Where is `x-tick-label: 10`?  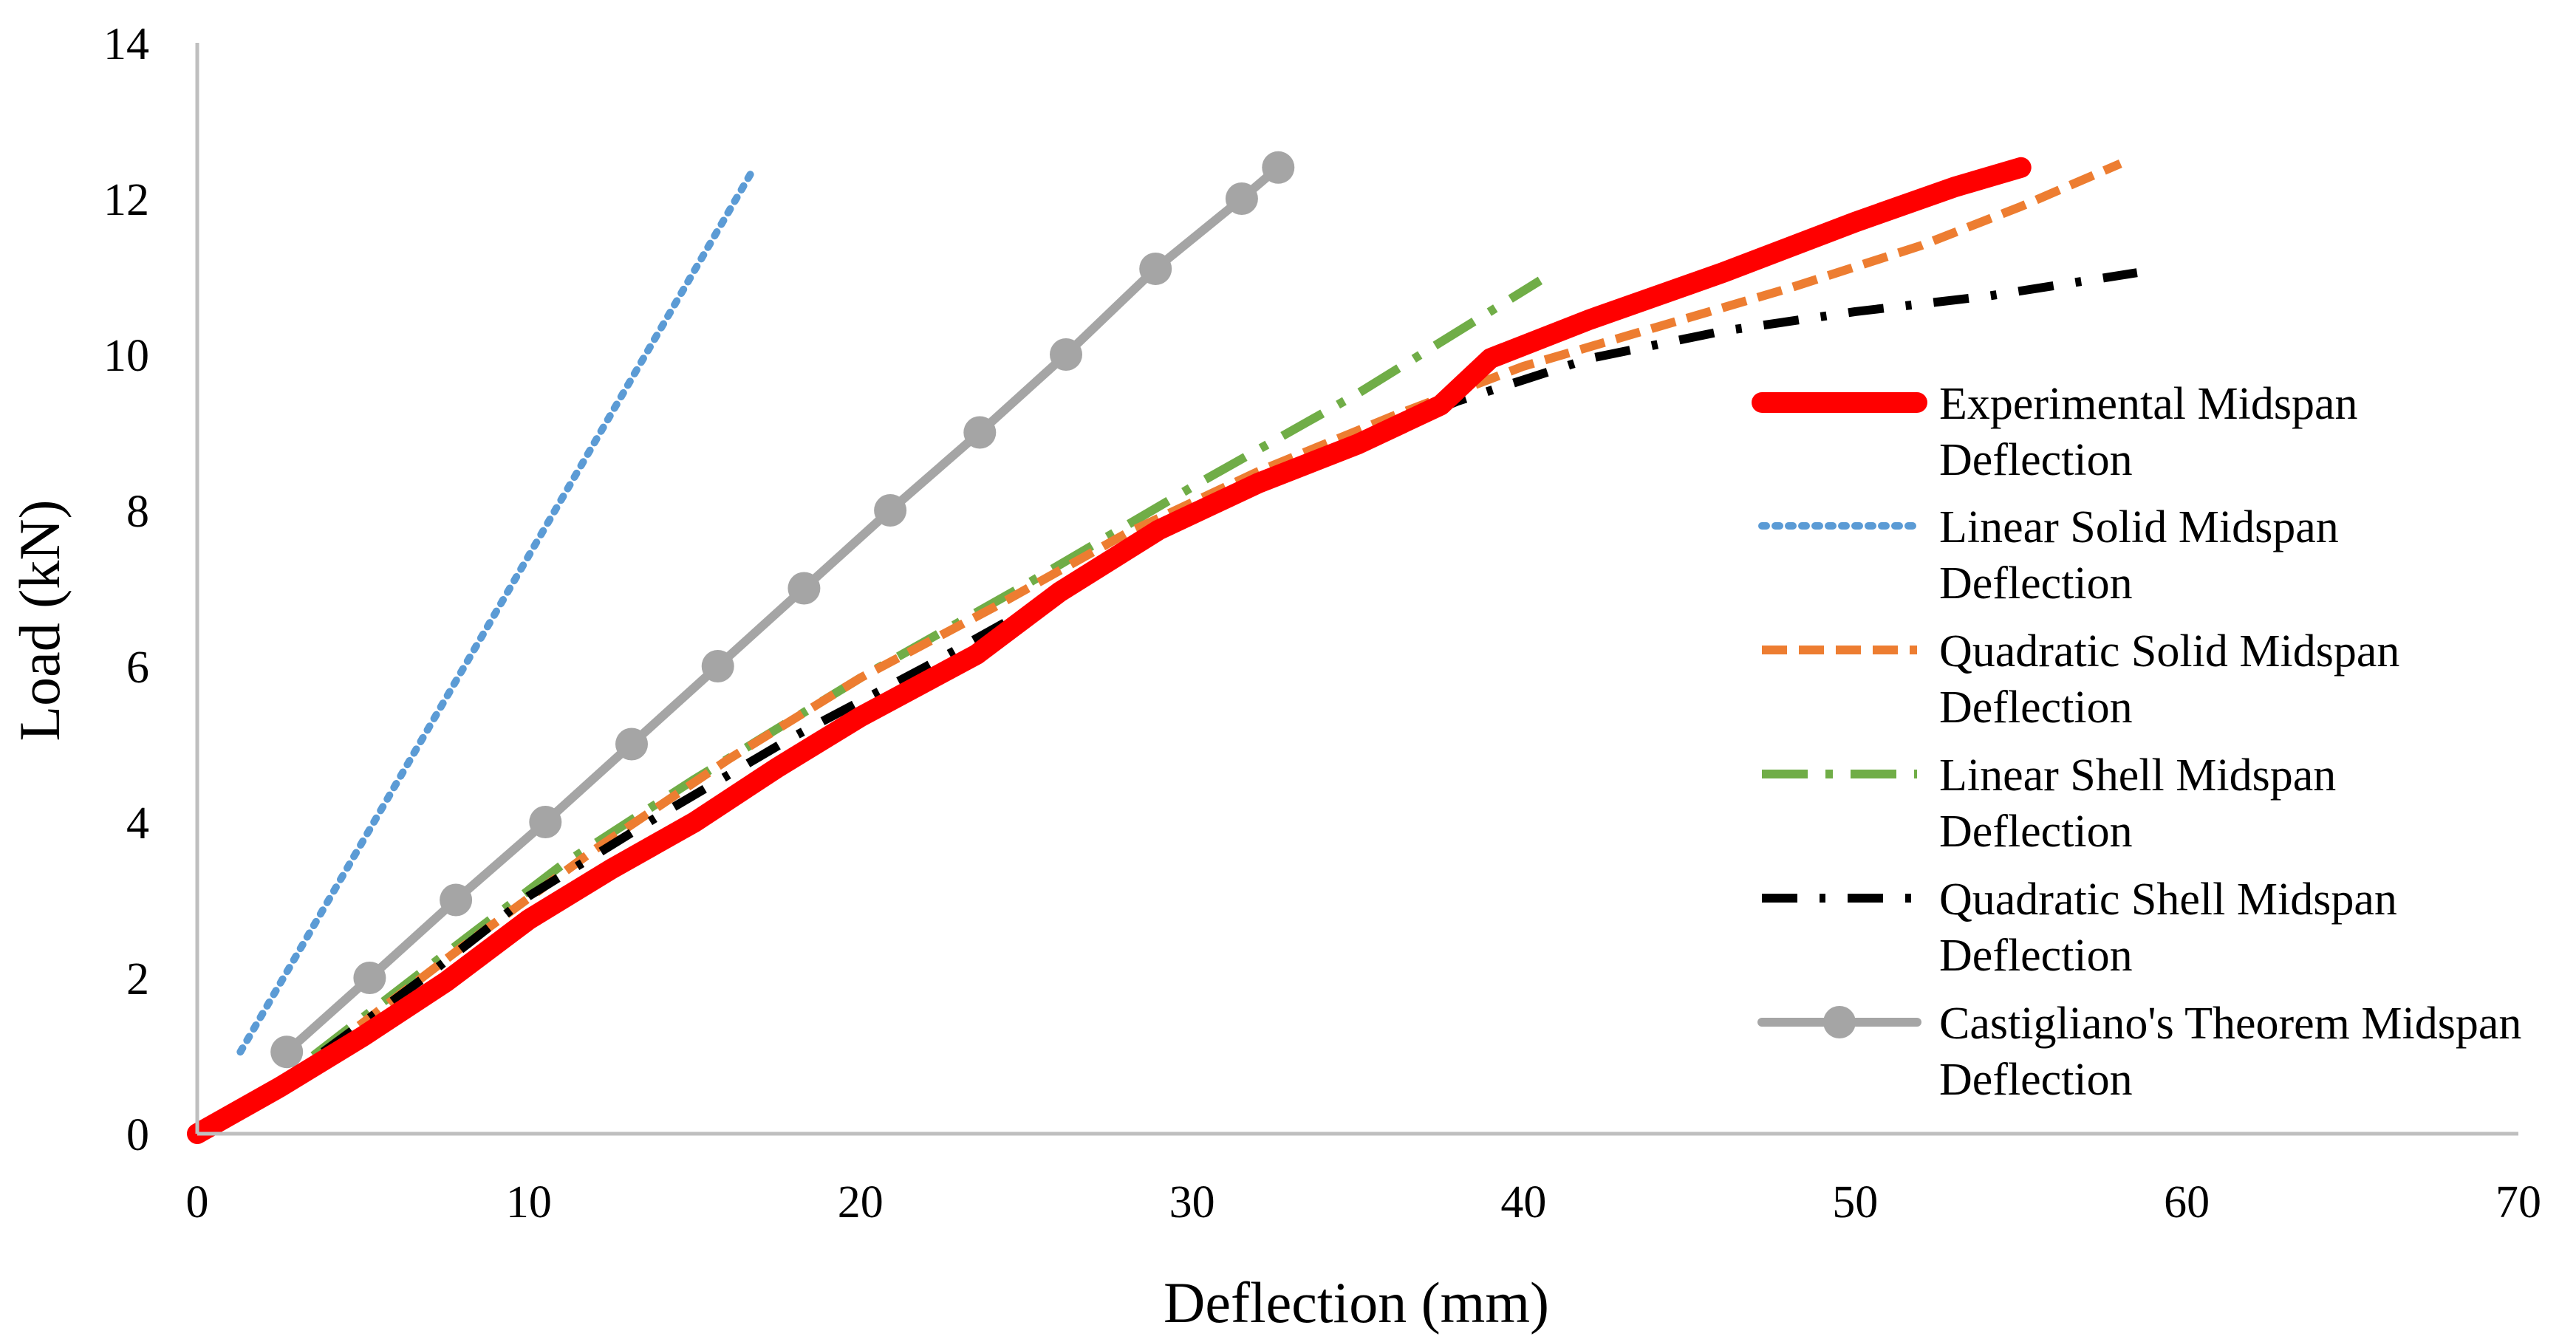
x-tick-label: 10 is located at coordinates (529, 1202).